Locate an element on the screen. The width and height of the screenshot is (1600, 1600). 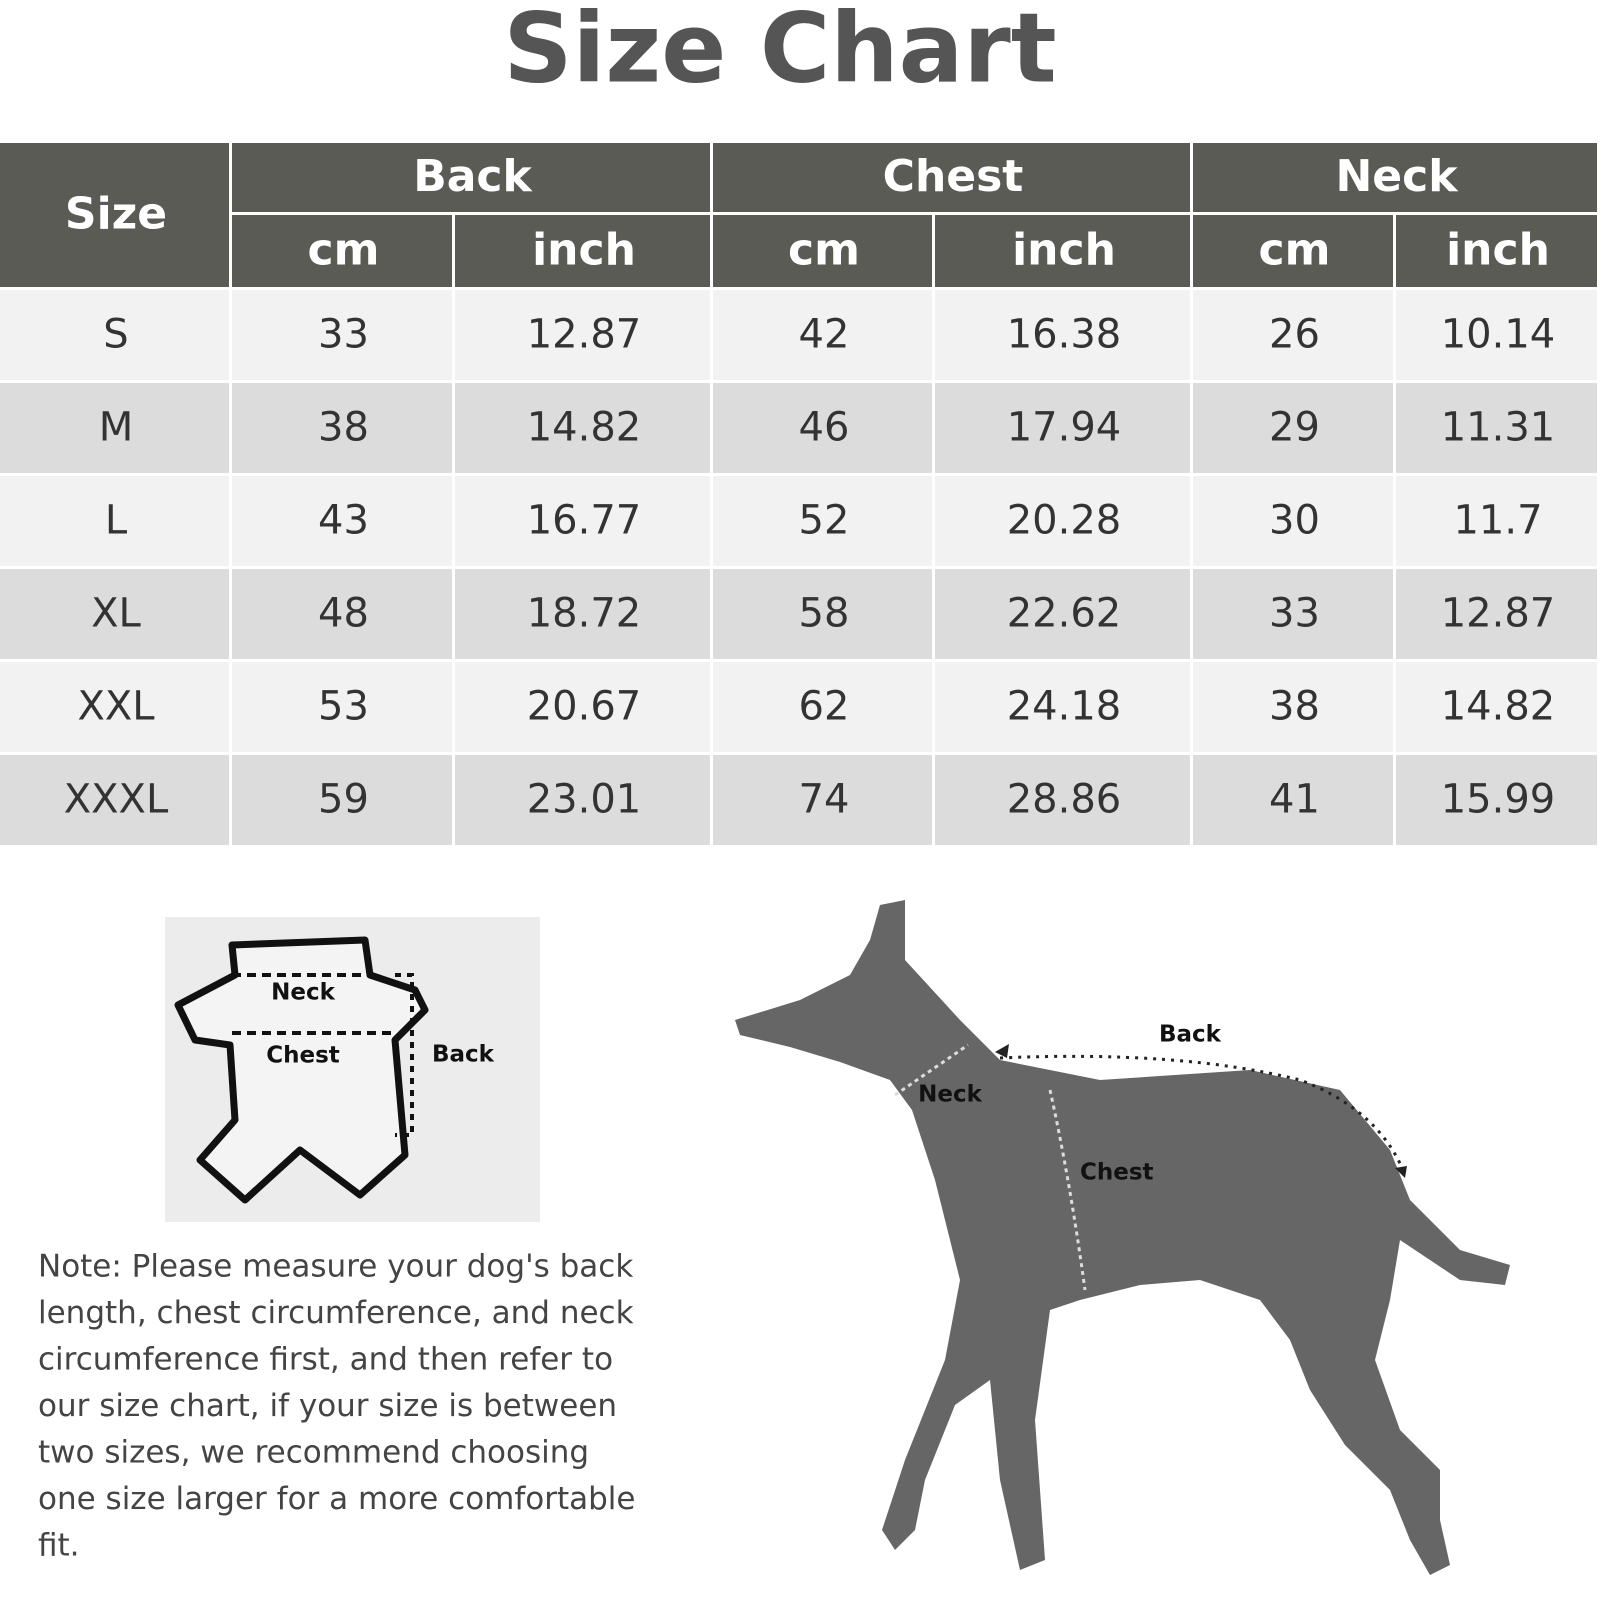
table-cell-text: 26 is located at coordinates (1294, 335).